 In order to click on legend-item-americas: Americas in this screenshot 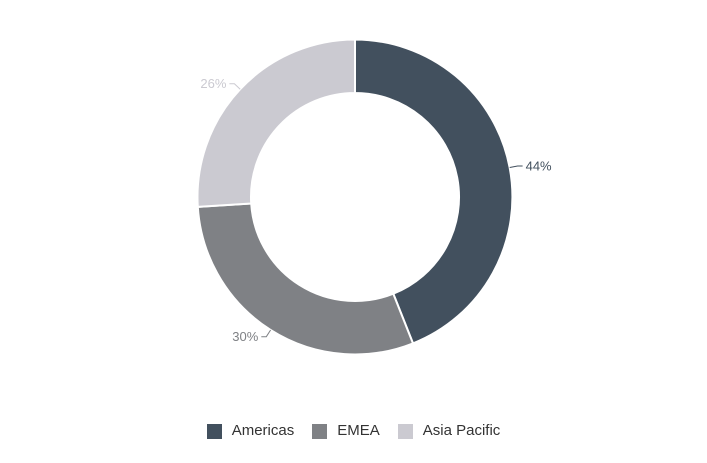, I will do `click(250, 431)`.